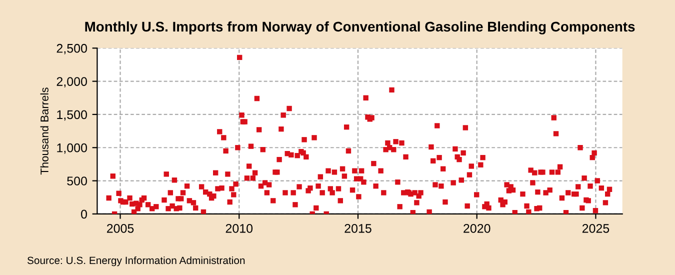 The image size is (675, 275). Describe the element at coordinates (77, 181) in the screenshot. I see `y-tick-label: 500` at that location.